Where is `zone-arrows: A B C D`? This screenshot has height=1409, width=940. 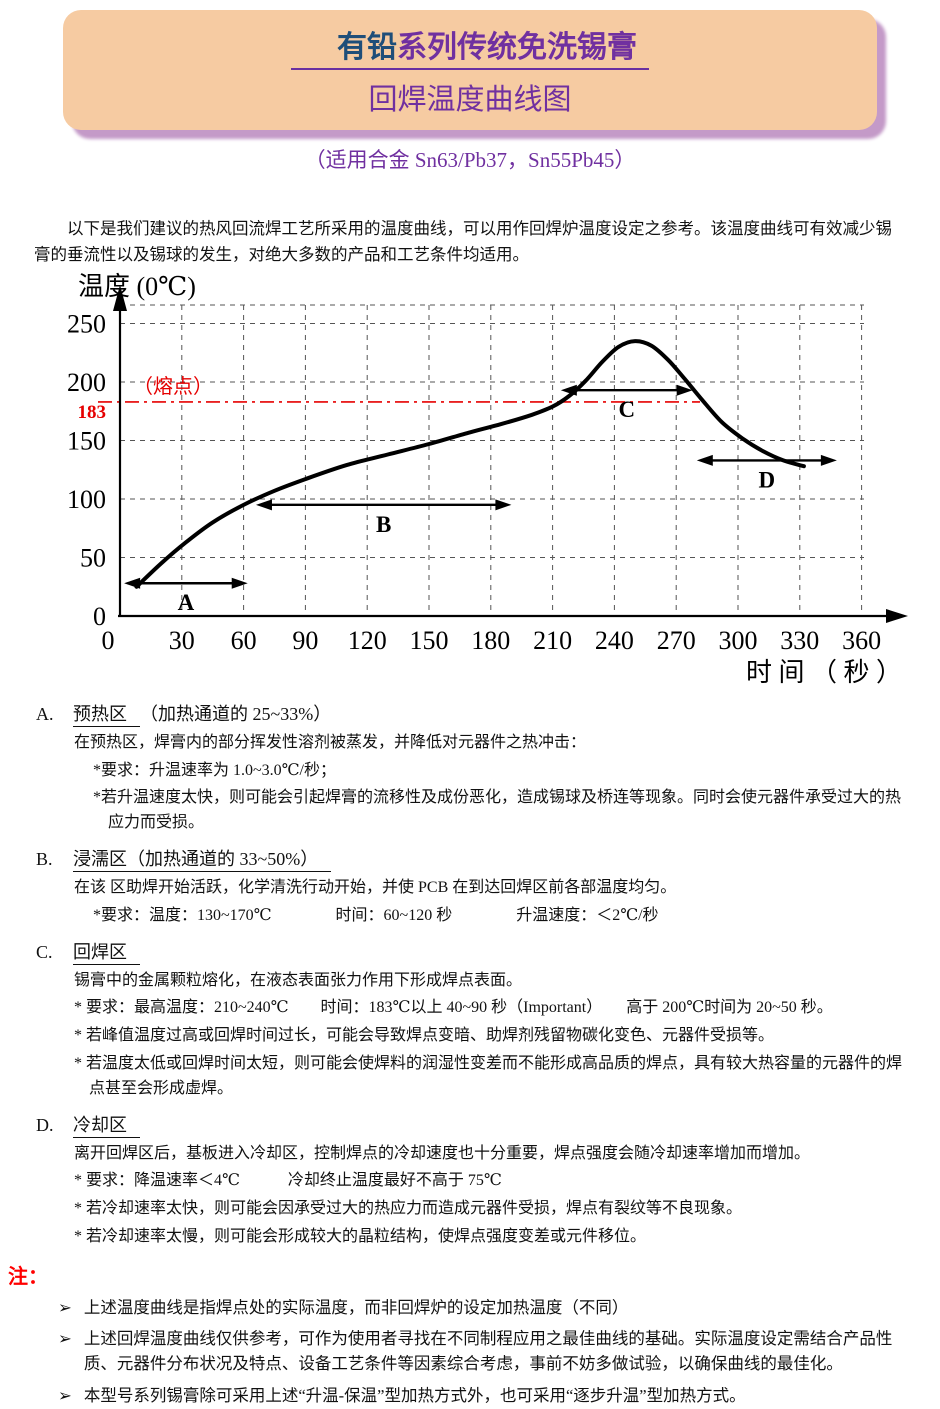 zone-arrows: A B C D is located at coordinates (480, 499).